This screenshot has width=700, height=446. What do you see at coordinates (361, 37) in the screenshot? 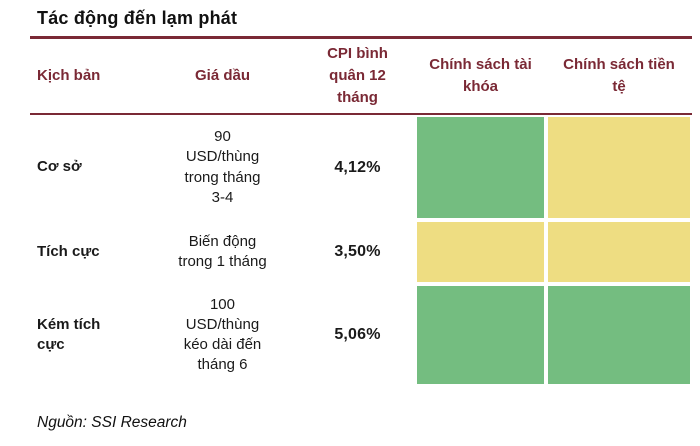
I see `title-divider` at bounding box center [361, 37].